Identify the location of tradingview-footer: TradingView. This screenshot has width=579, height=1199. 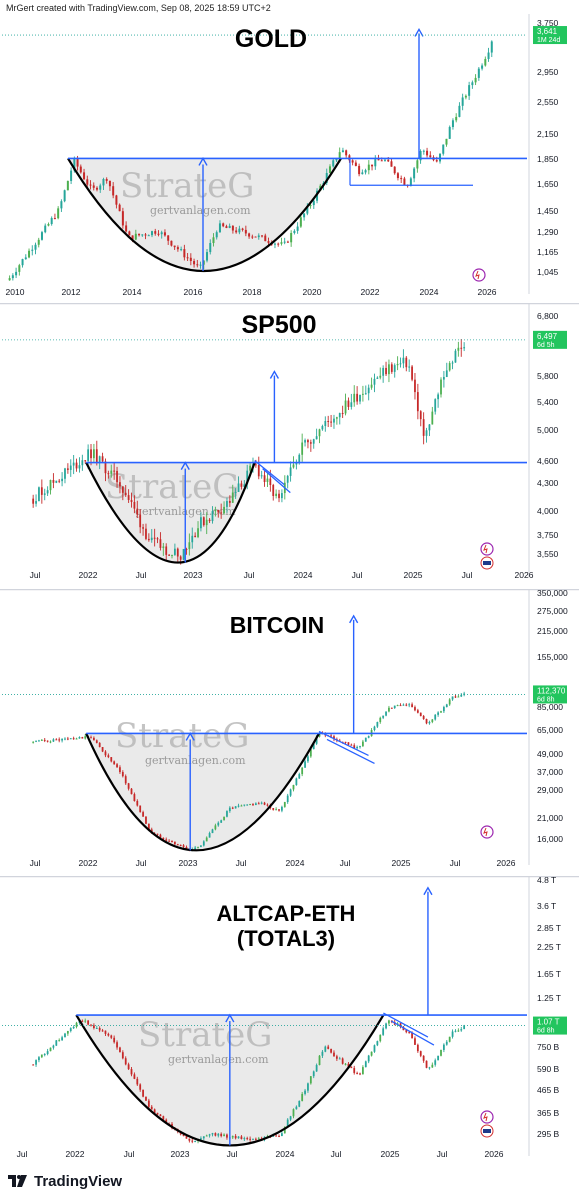
(65, 1181).